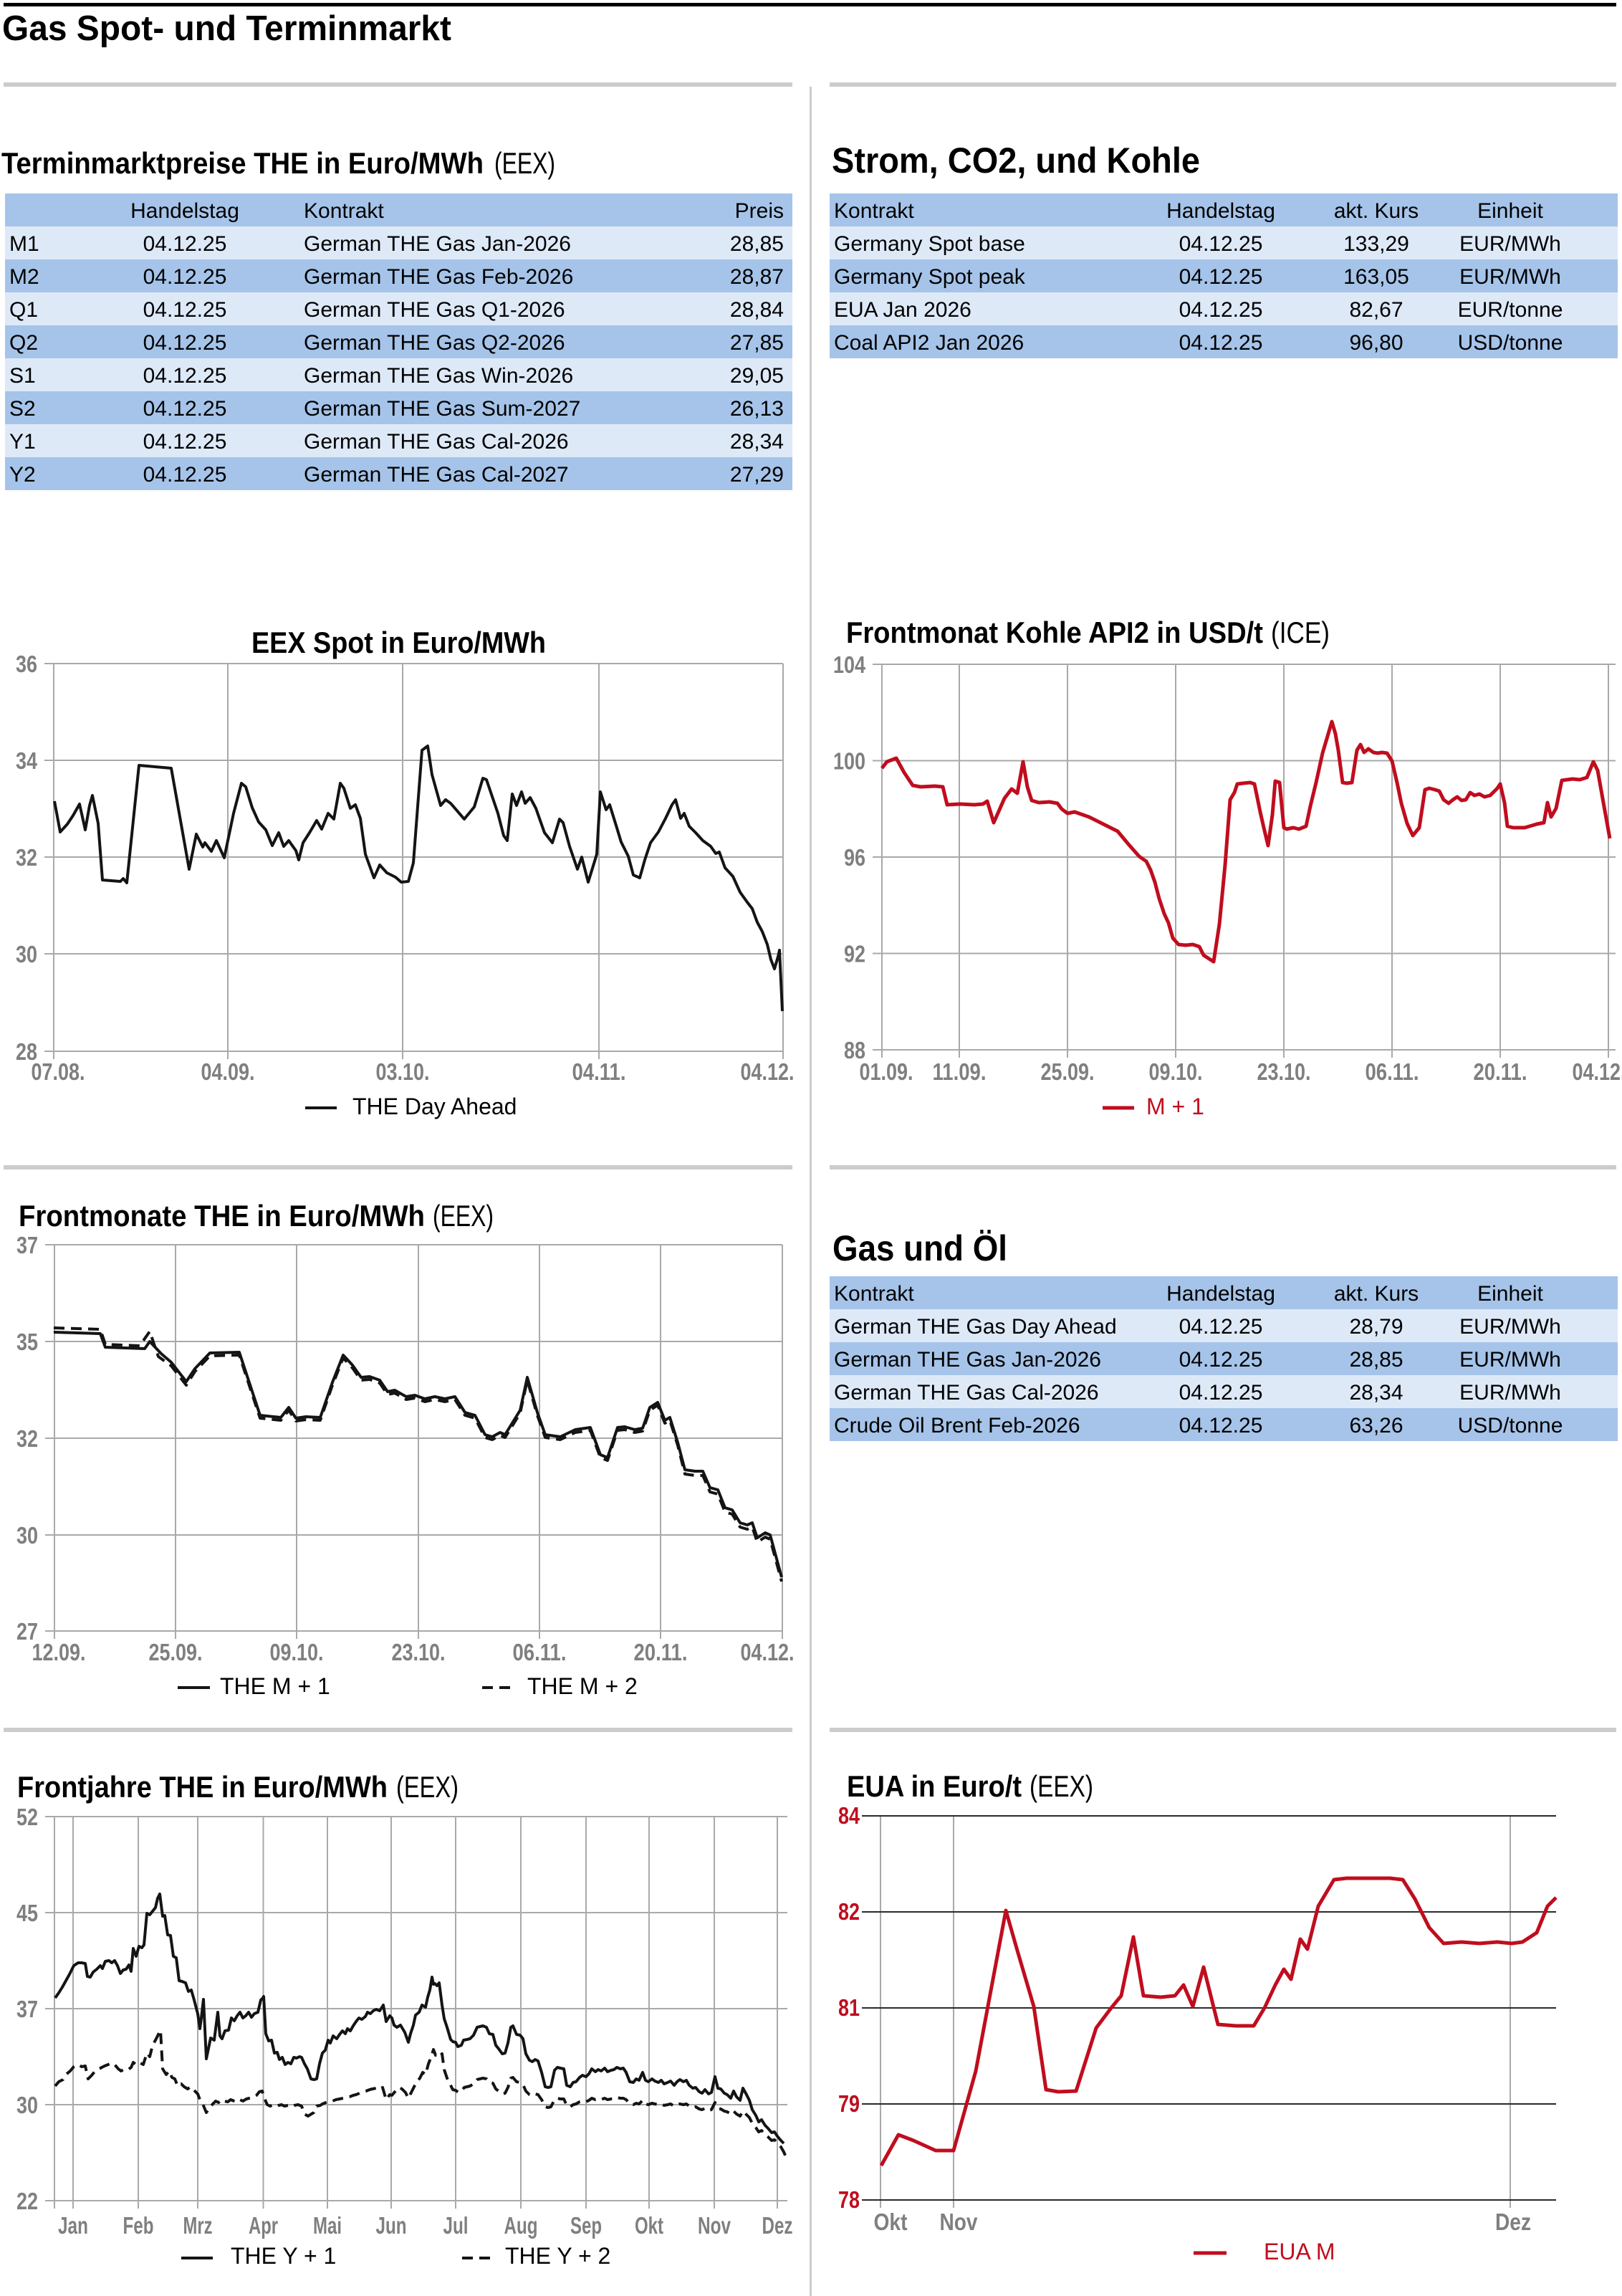  Describe the element at coordinates (849, 1911) in the screenshot. I see `svg-text: 82` at that location.